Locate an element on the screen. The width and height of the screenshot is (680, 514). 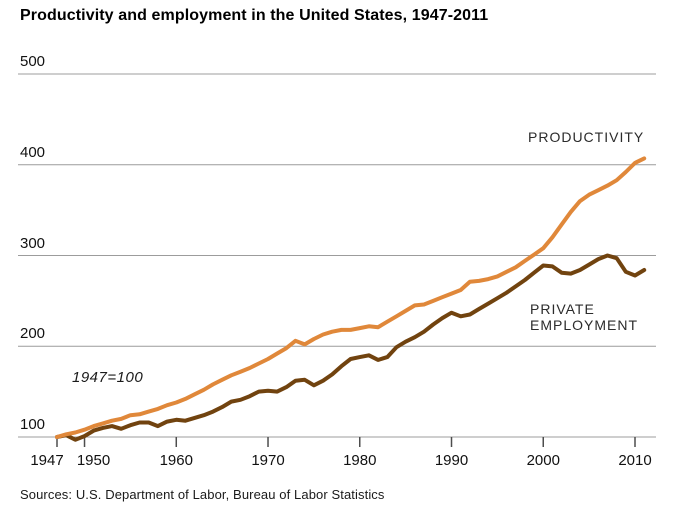
index-base-annotation: 1947=100 is located at coordinates (108, 377).